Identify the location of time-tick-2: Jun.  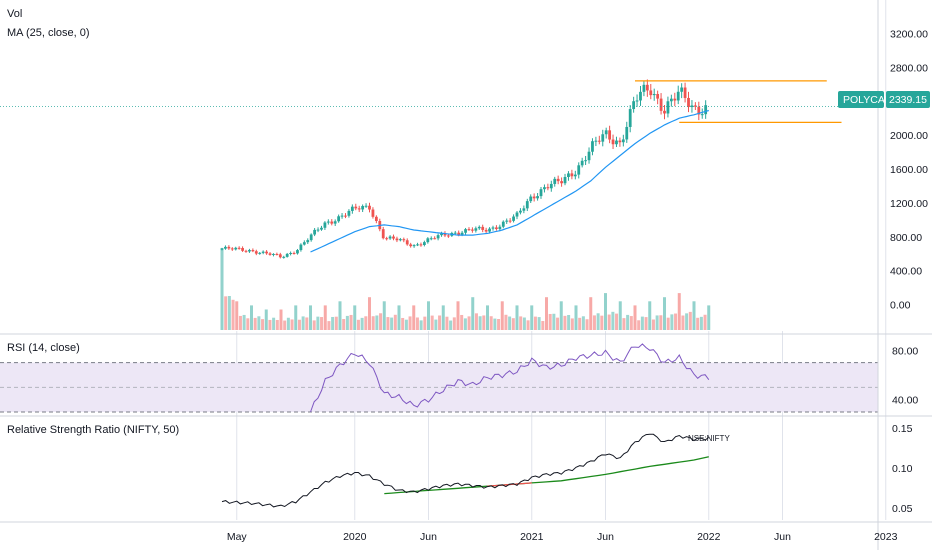
(428, 537).